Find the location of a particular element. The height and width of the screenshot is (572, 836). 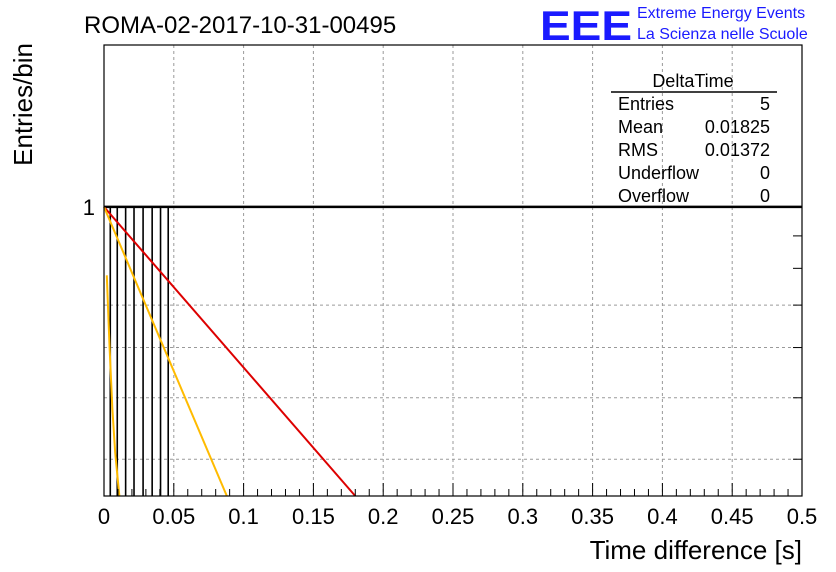

stats-value: 0.01825 is located at coordinates (737, 127).